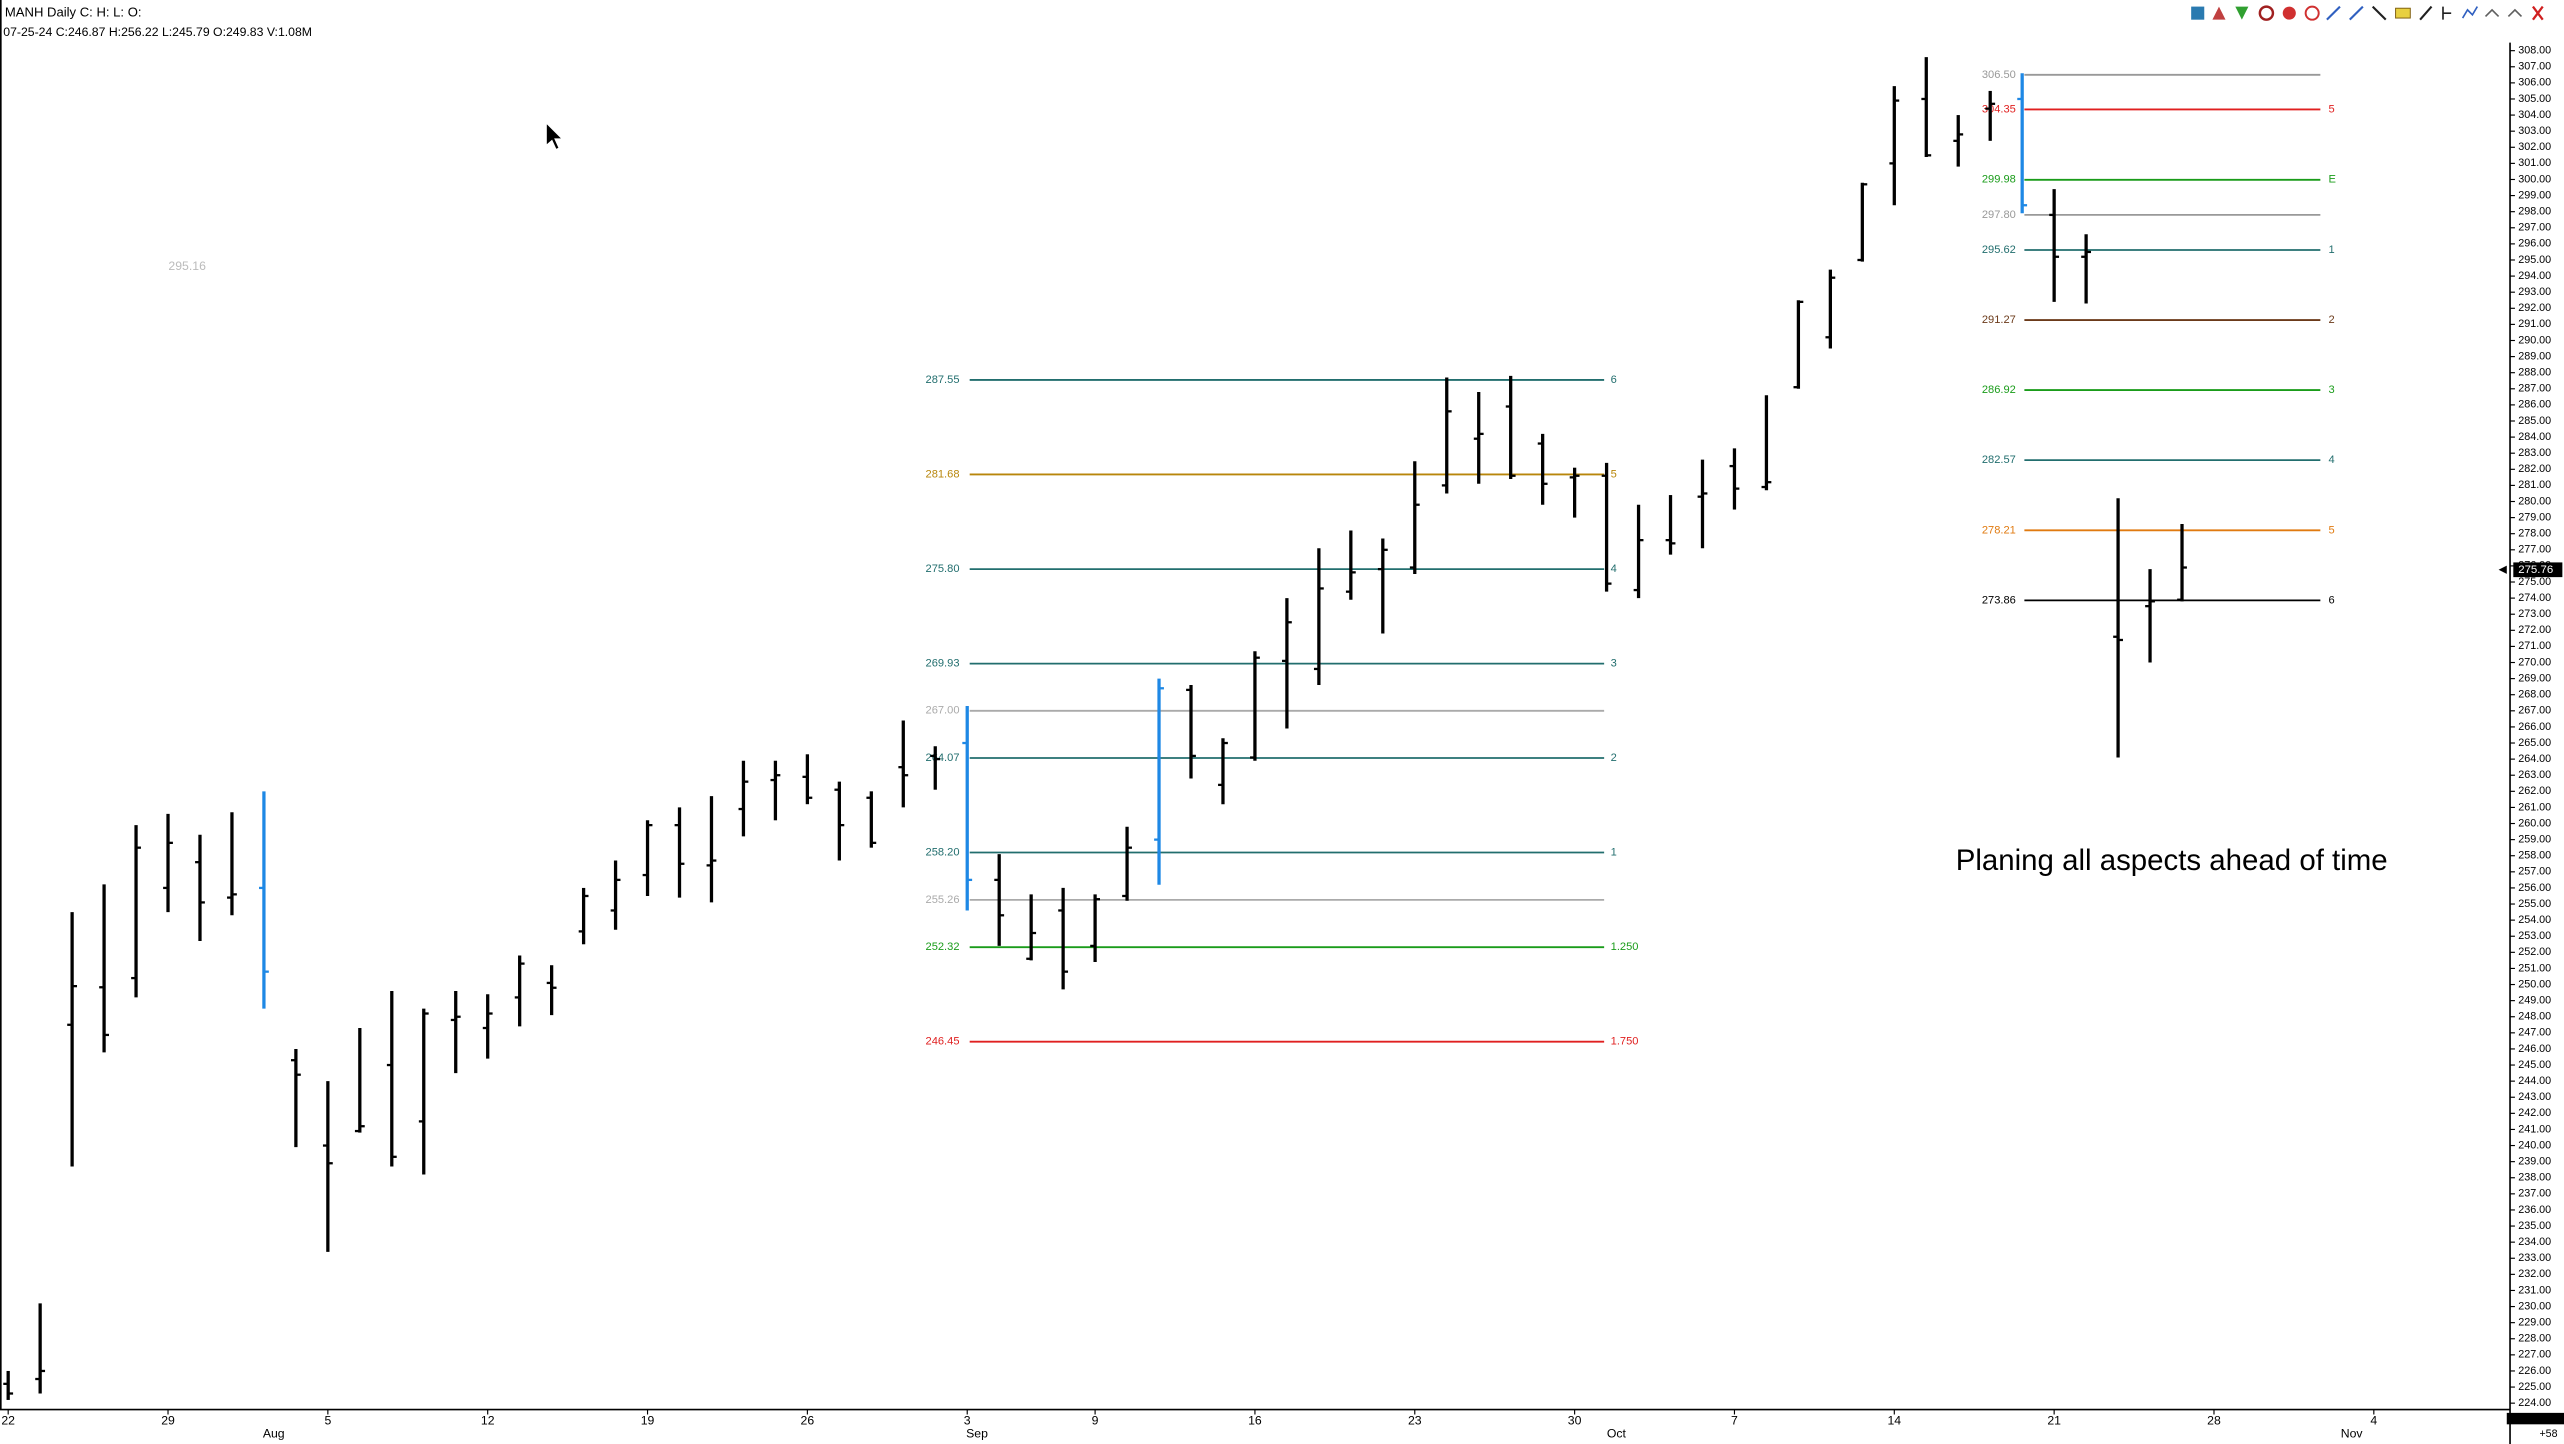 This screenshot has height=1444, width=2564. Describe the element at coordinates (2534, 598) in the screenshot. I see `y-tick-label: 274.00` at that location.